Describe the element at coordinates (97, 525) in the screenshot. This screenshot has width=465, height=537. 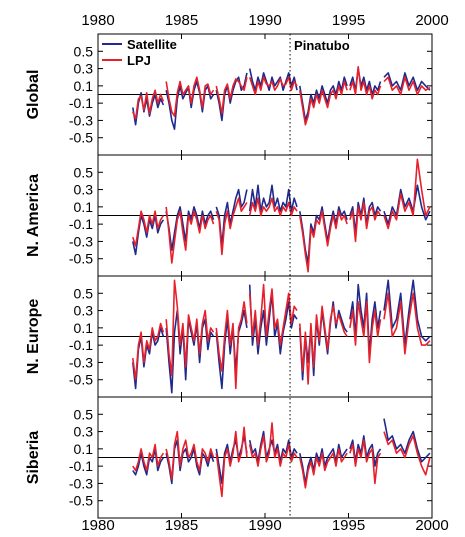
I see `bottom-x-tick-label: 1980` at that location.